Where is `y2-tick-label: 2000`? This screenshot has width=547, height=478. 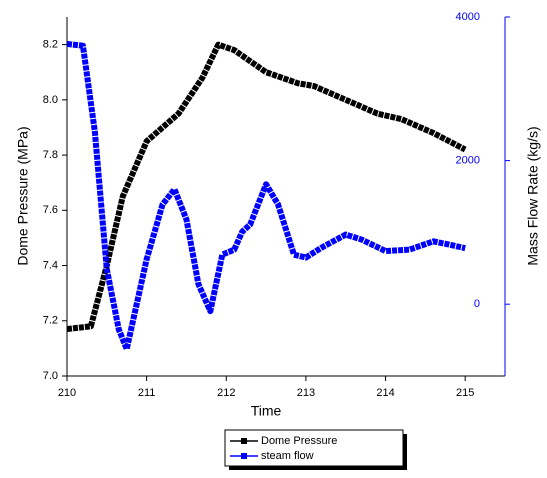 y2-tick-label: 2000 is located at coordinates (468, 161).